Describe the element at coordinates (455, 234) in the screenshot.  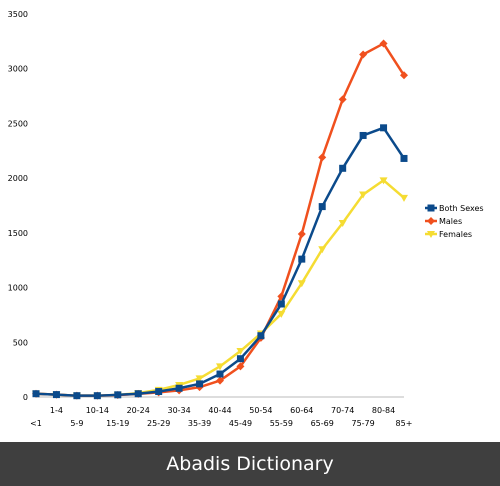
I see `legend-label: Females` at that location.